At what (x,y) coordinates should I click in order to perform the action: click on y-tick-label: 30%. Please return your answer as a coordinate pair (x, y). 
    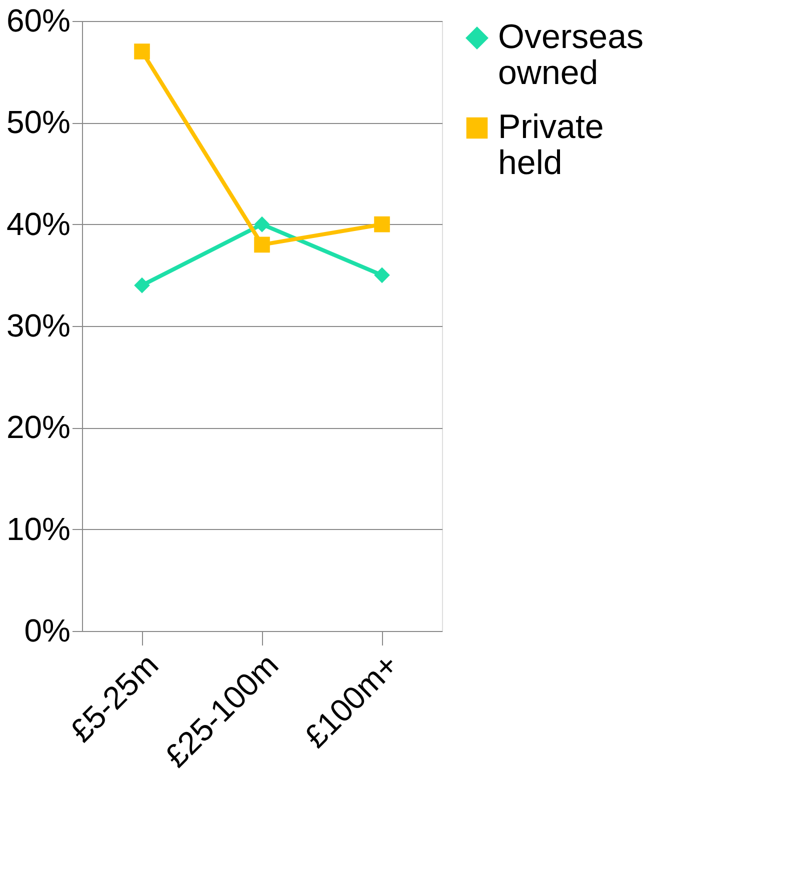
    Looking at the image, I should click on (38, 326).